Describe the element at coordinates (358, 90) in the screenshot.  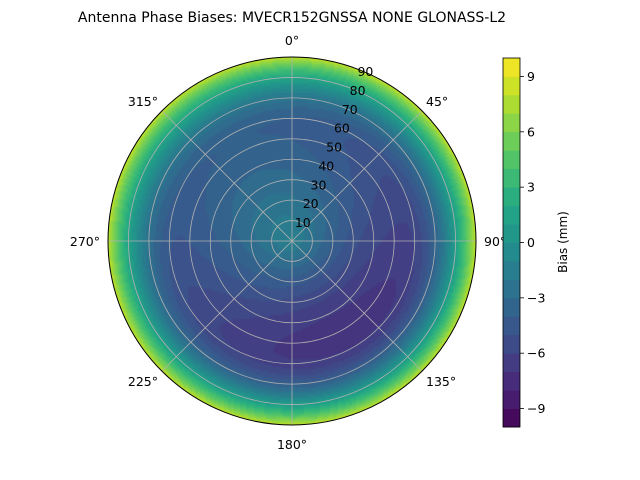
I see `radial-tick-label: 80` at that location.